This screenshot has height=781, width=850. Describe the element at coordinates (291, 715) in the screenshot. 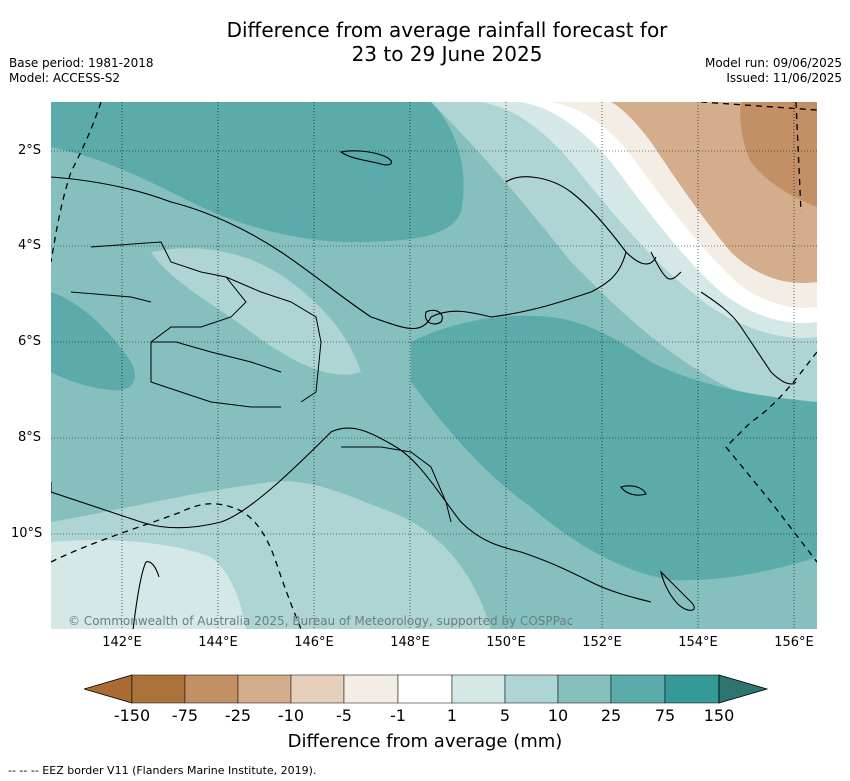

I see `colorbar-tick: -10` at that location.